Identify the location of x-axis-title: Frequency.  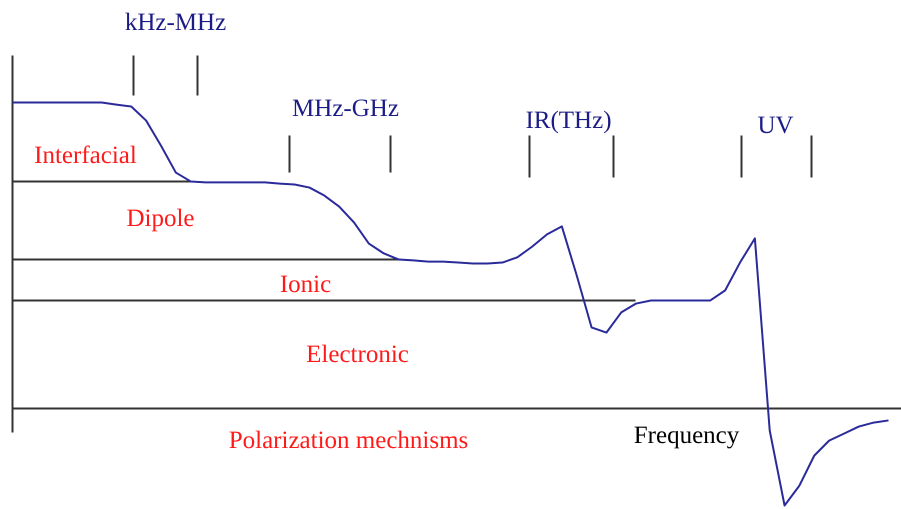
(687, 435).